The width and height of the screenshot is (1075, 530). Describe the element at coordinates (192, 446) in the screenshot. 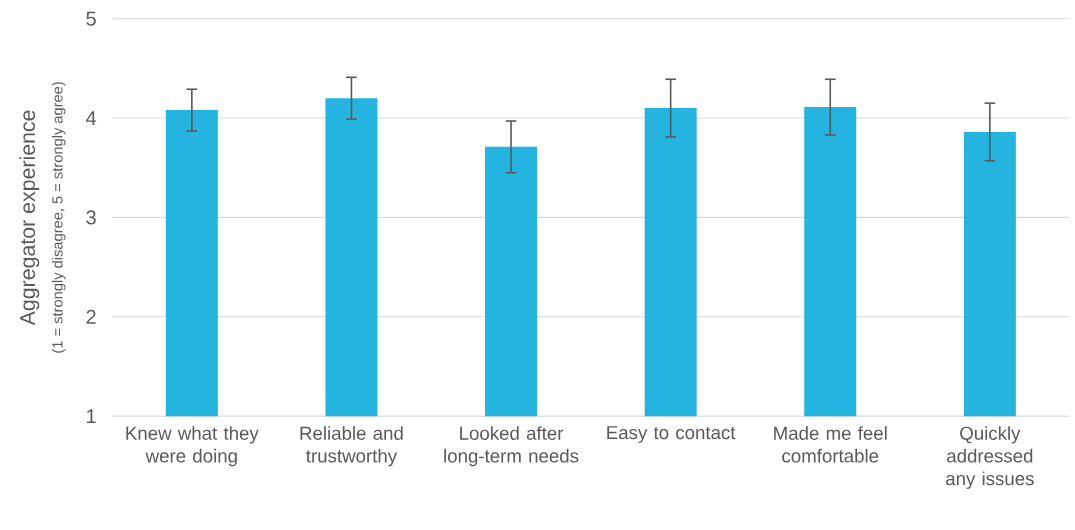

I see `x-tick-label: Knew what they were doing` at that location.